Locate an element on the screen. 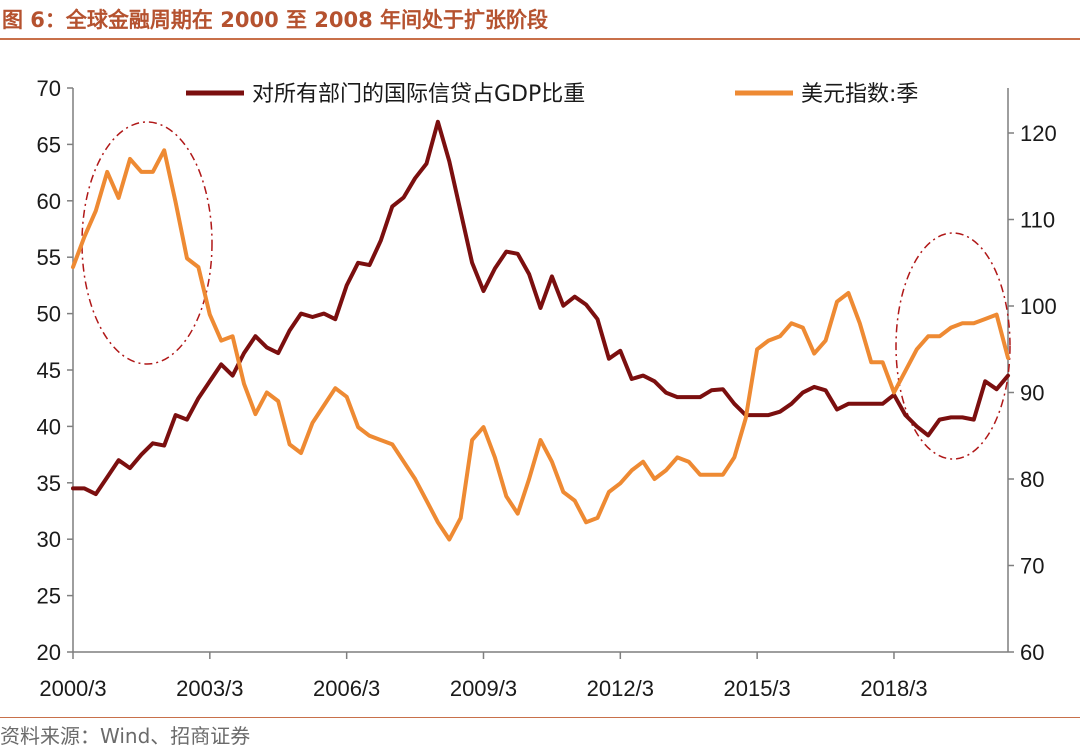  y-right-tick-label: 100 is located at coordinates (1038, 306).